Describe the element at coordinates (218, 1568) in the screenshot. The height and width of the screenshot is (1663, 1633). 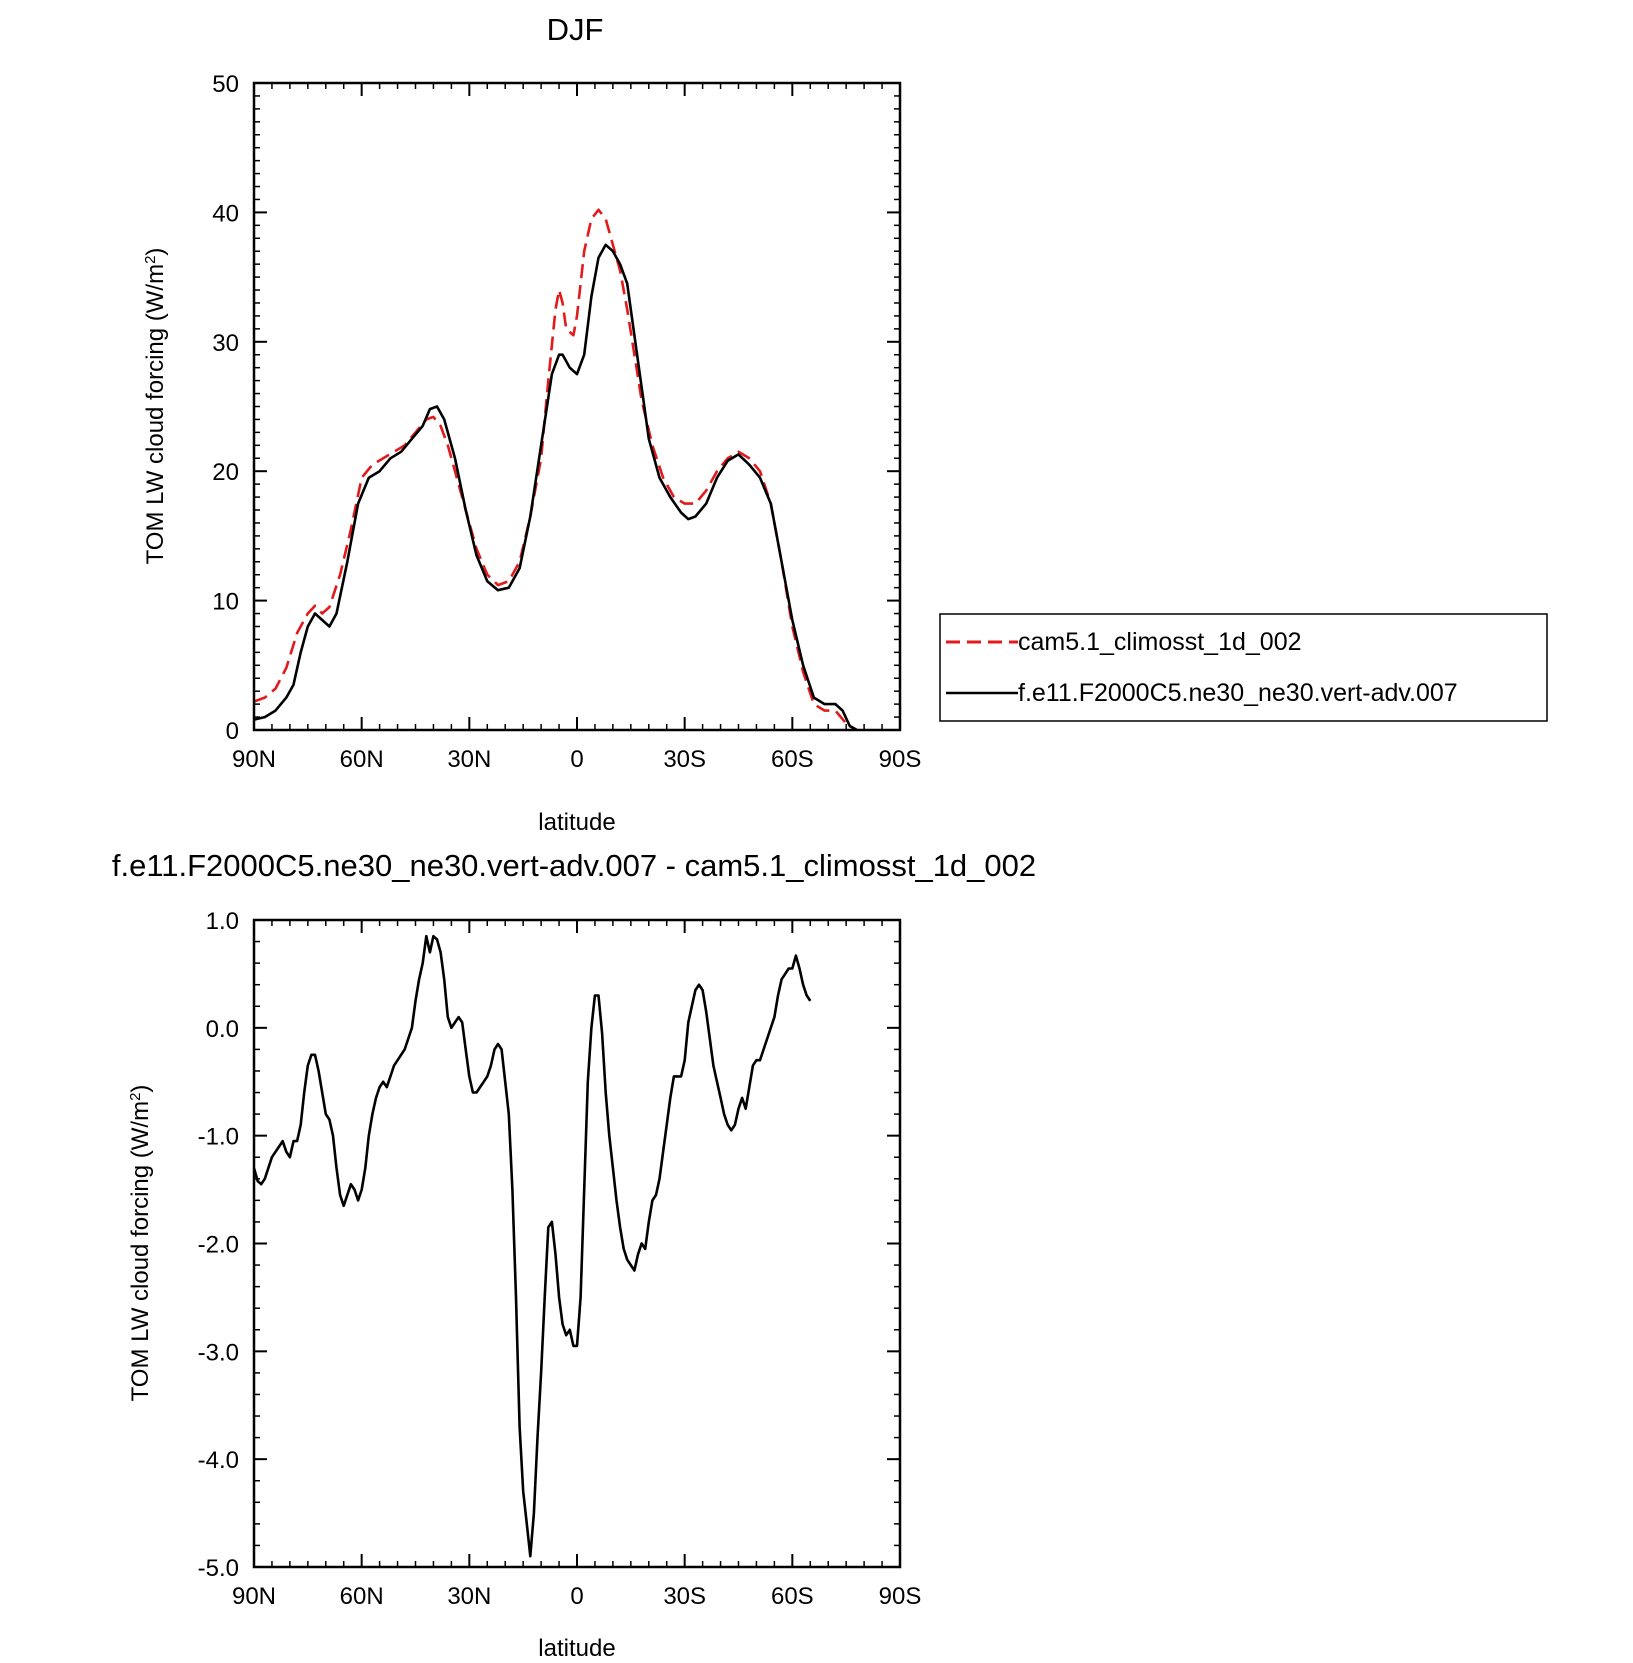
I see `y-tick-label: -5.0` at that location.